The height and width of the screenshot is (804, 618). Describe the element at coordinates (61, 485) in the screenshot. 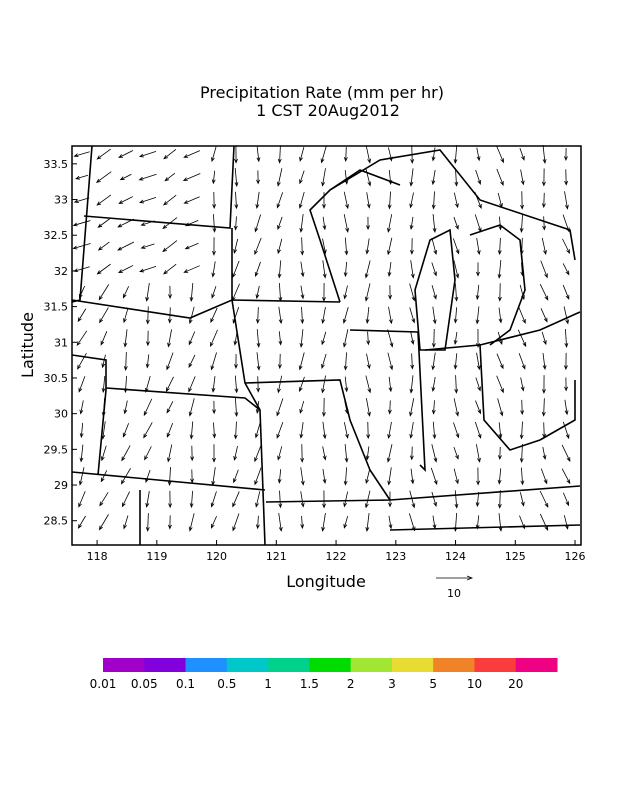

I see `y-tick-label: 29` at that location.